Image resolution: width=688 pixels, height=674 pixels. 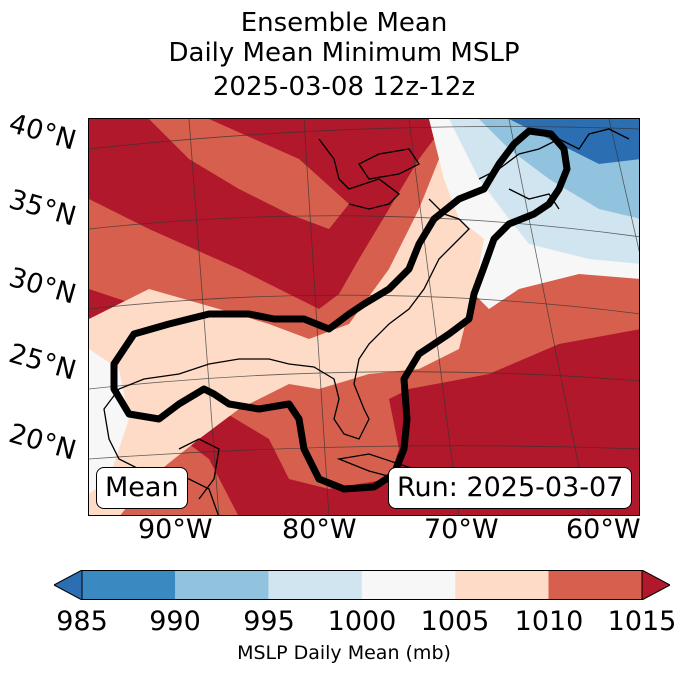 What do you see at coordinates (42, 442) in the screenshot?
I see `lat-label-20: 20°N` at bounding box center [42, 442].